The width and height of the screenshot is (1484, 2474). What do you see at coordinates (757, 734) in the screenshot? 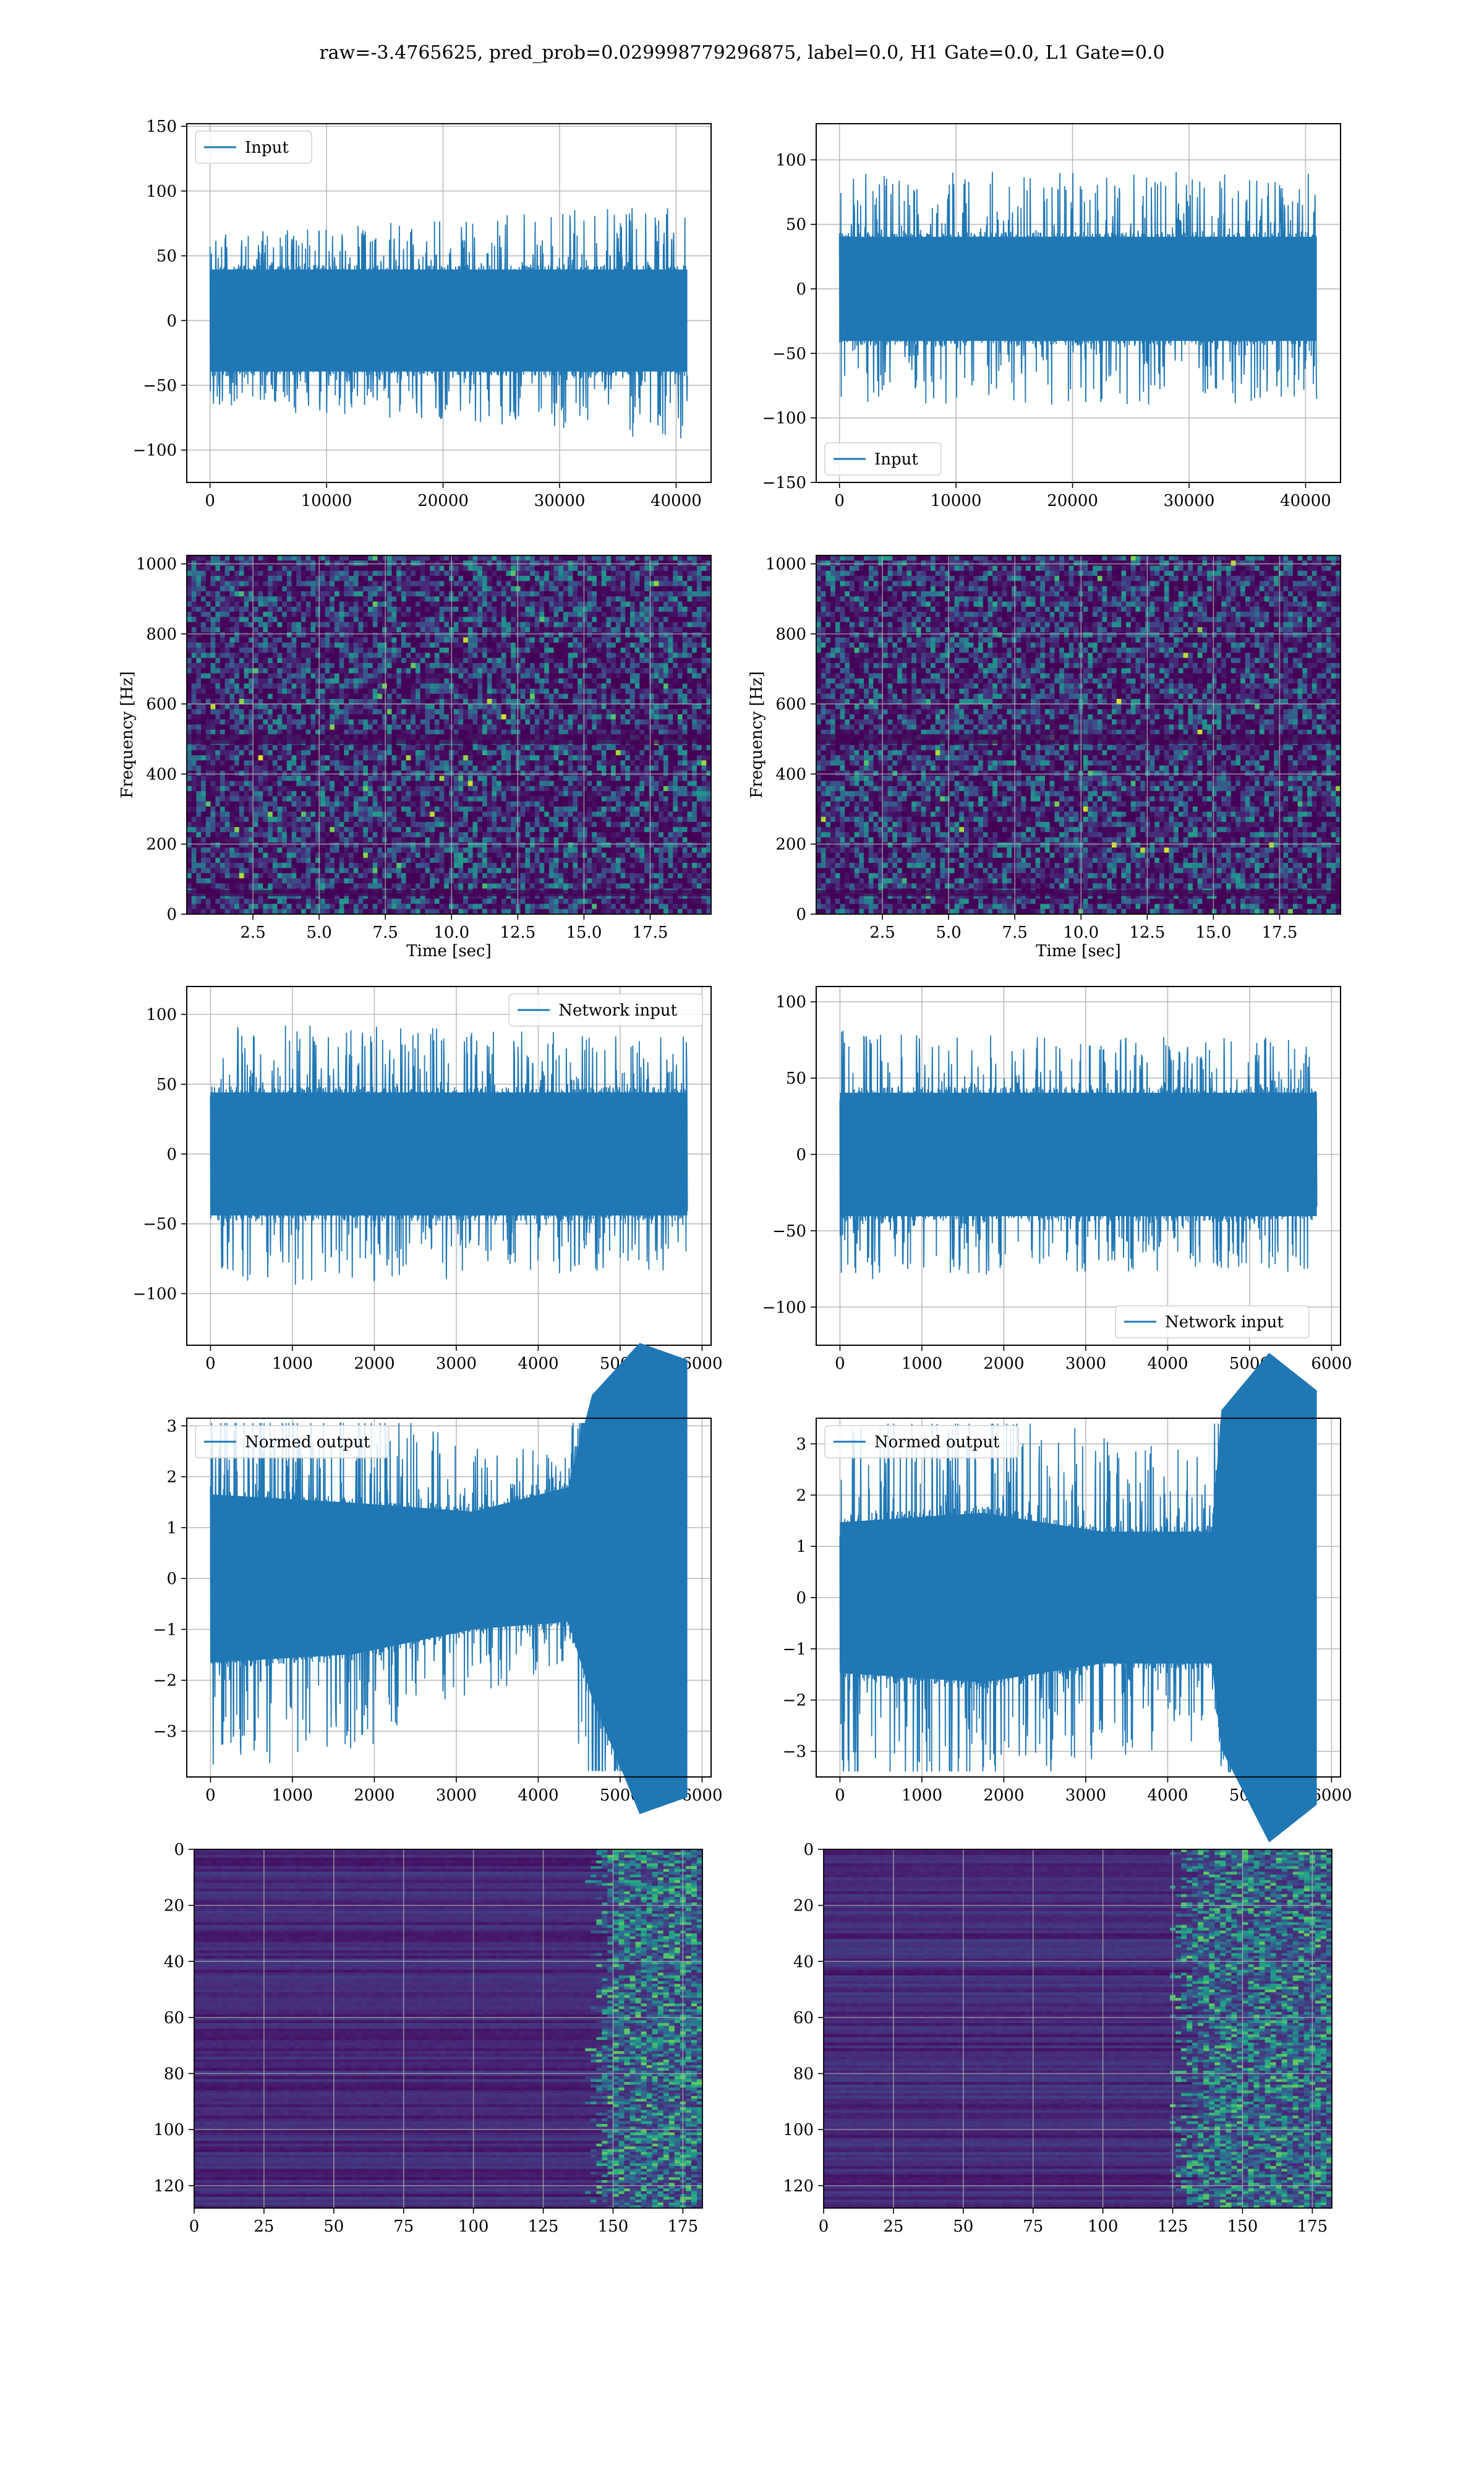
I see `y-axis-label: Frequency [Hz]` at bounding box center [757, 734].